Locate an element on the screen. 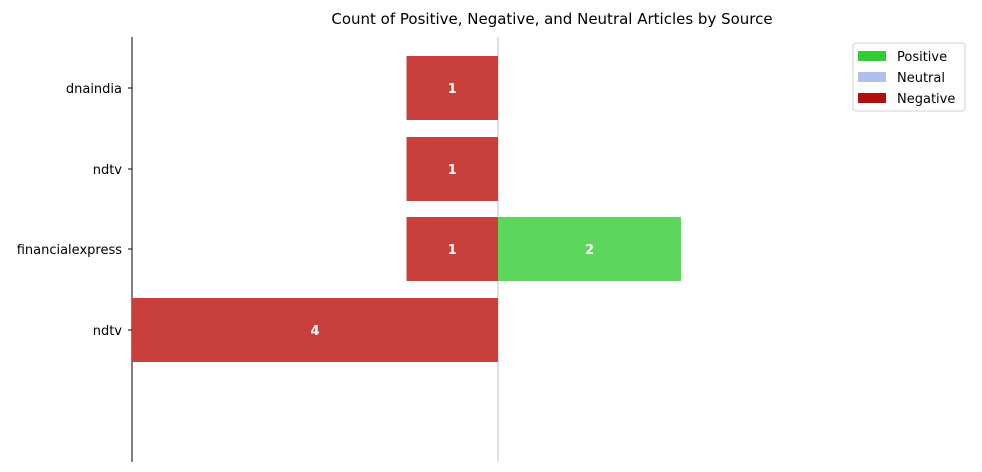 The width and height of the screenshot is (982, 472). neutral-legend-swatch is located at coordinates (872, 77).